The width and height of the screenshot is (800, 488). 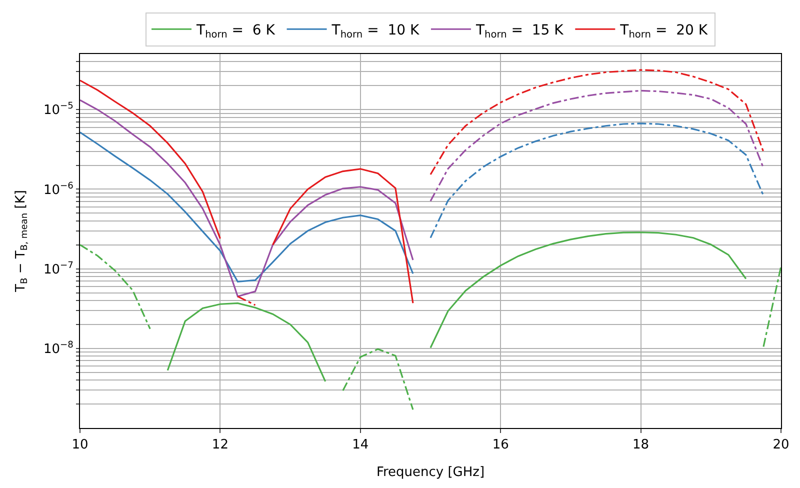 I want to click on x-tick-label: 20, so click(x=781, y=445).